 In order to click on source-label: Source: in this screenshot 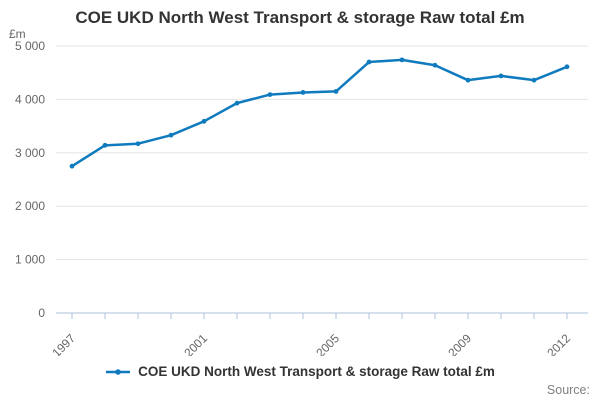, I will do `click(568, 390)`.